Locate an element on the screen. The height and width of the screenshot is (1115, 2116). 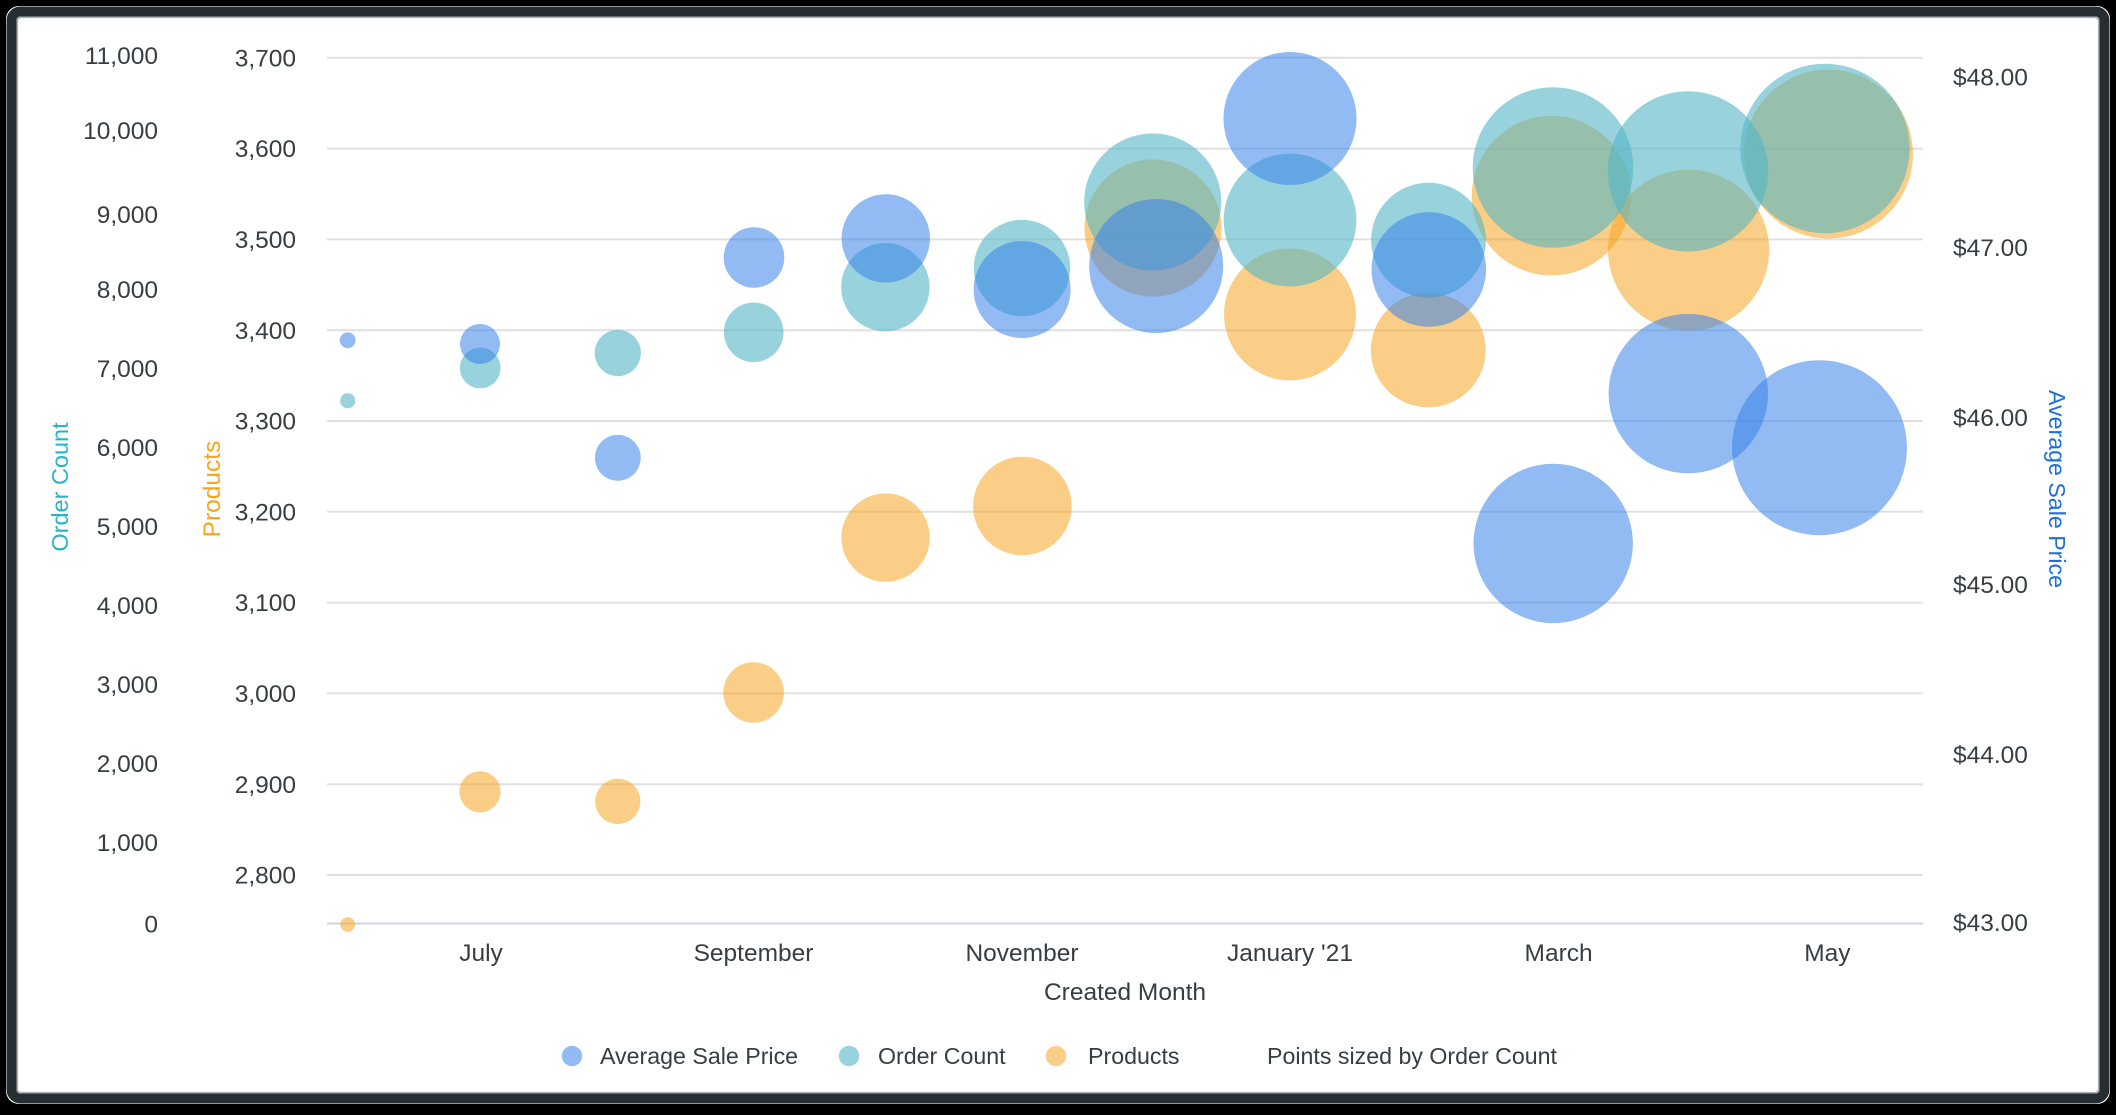
svg-text: January '21 is located at coordinates (1290, 953).